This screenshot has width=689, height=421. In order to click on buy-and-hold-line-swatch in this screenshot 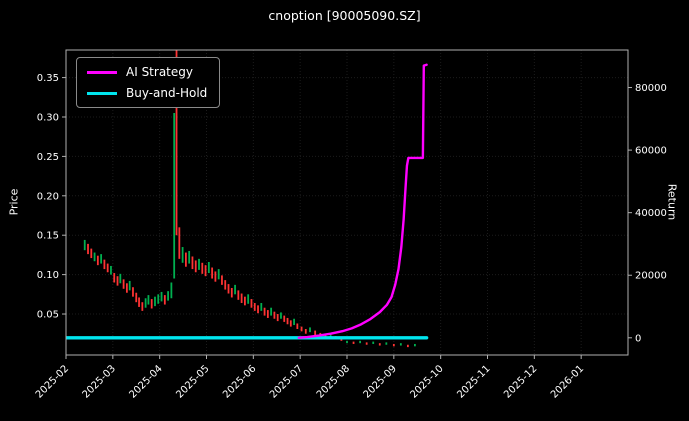, I will do `click(102, 93)`.